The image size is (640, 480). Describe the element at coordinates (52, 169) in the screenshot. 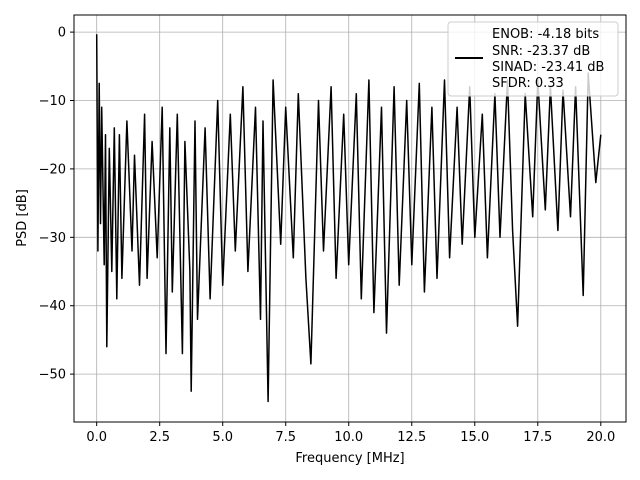

I see `y-tick-label: −20` at that location.